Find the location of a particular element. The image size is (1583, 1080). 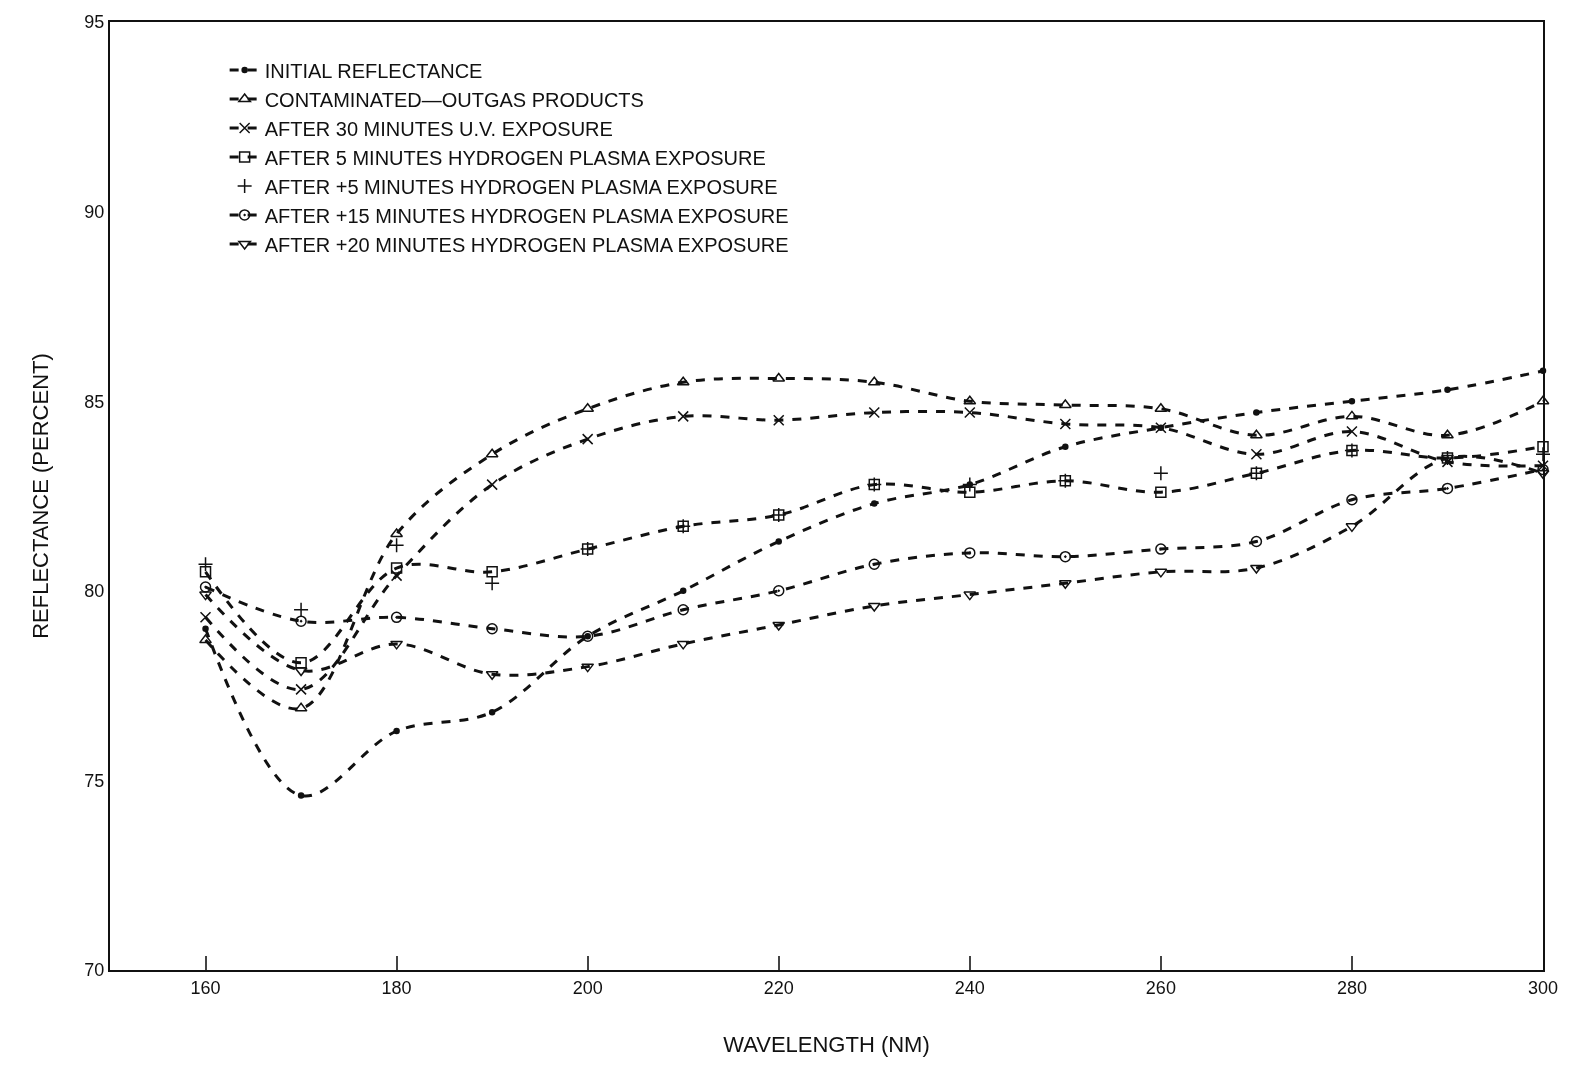

legend-label: AFTER 30 MINUTES U.V. EXPOSURE is located at coordinates (438, 128).